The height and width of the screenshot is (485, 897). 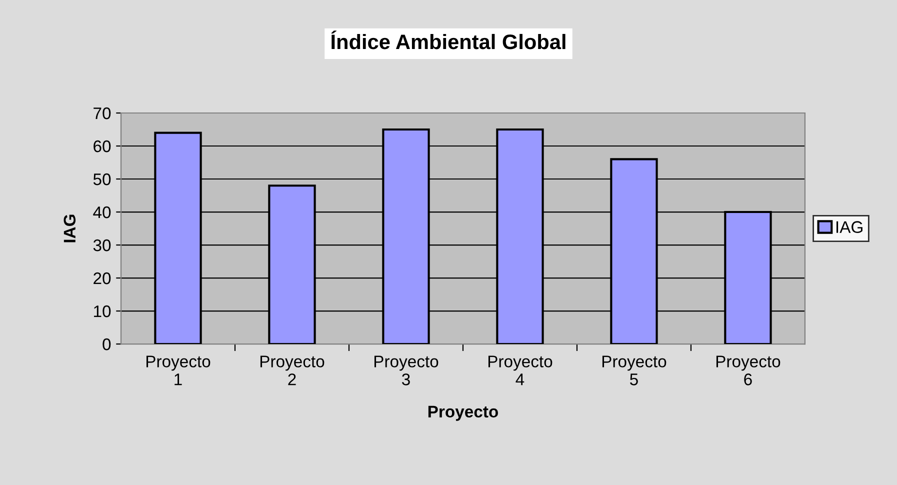 I want to click on y-tick-label: 10, so click(x=102, y=311).